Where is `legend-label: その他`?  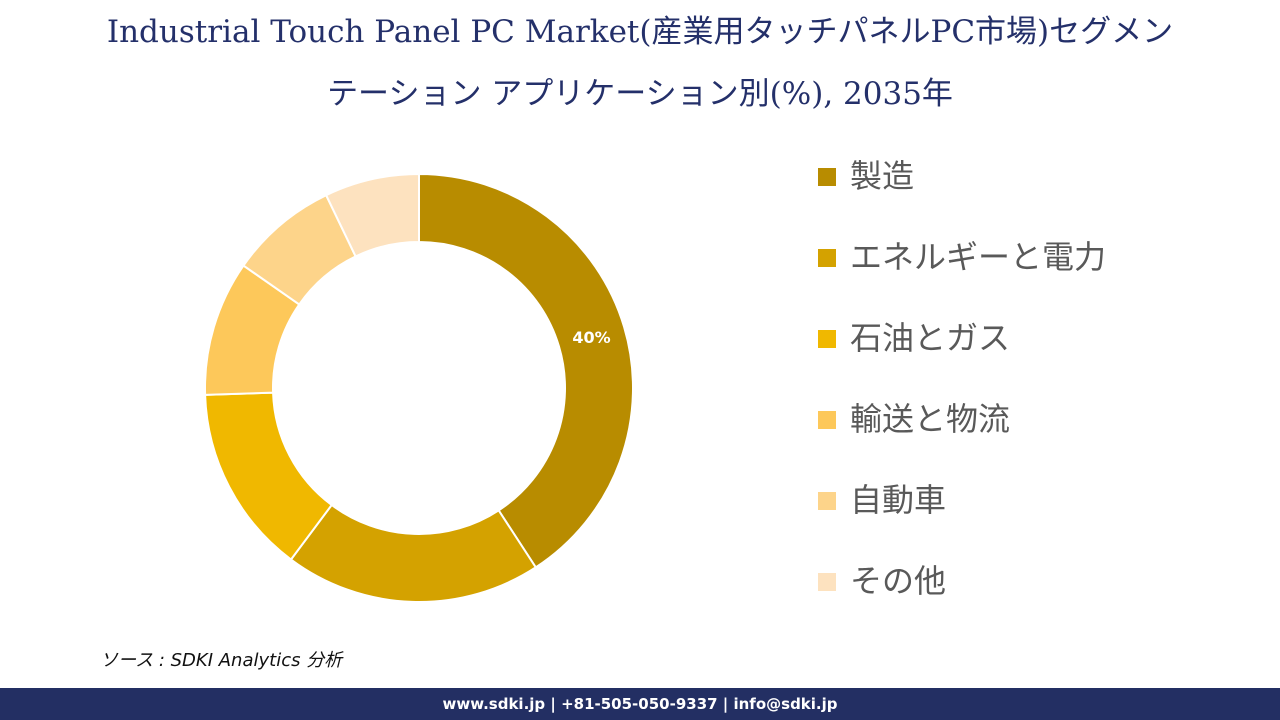
legend-label: その他 is located at coordinates (898, 581).